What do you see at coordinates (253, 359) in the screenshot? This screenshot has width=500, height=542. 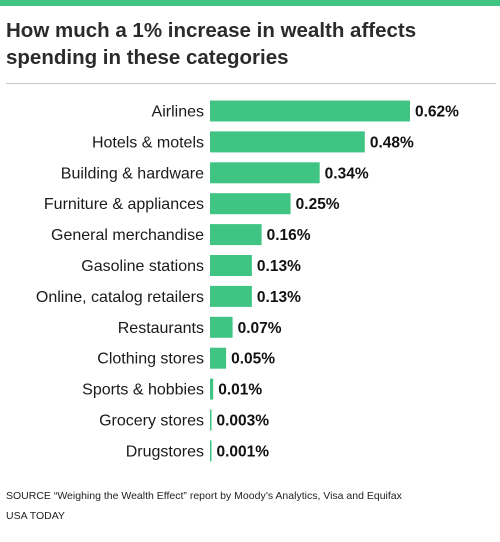 I see `value-label: 0.05%` at bounding box center [253, 359].